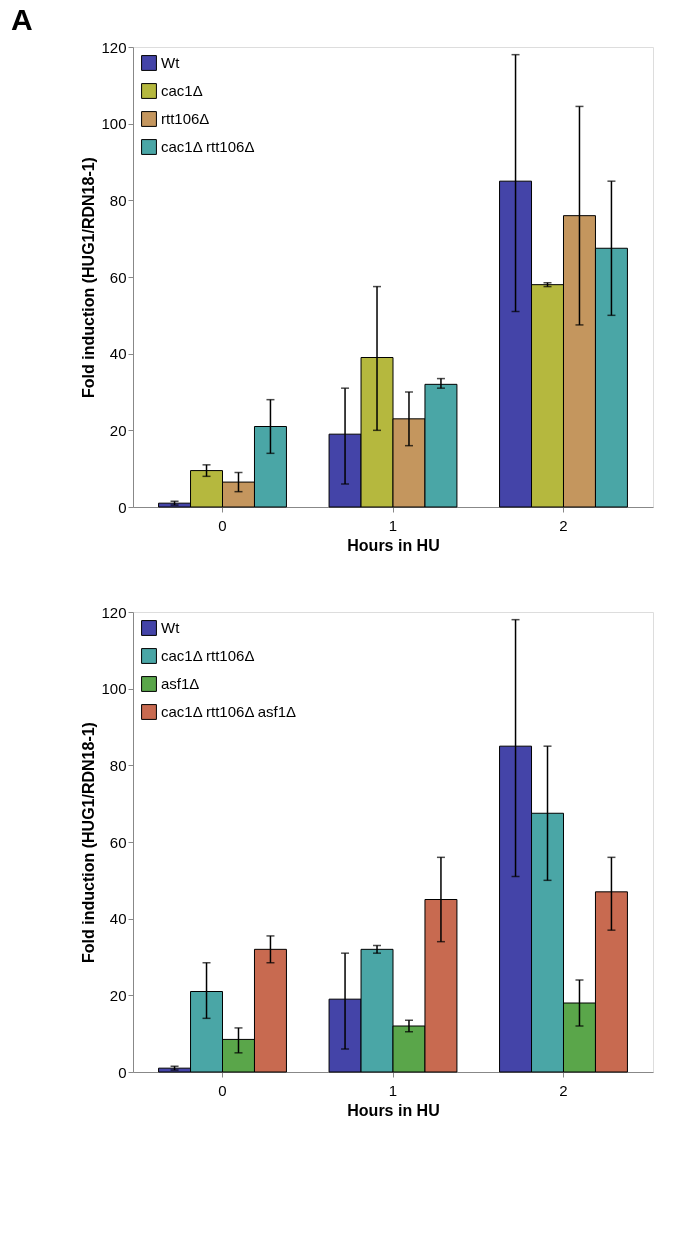 This screenshot has width=690, height=1249. What do you see at coordinates (229, 711) in the screenshot?
I see `legend-label: cac1Δ rtt106Δ asf1Δ` at bounding box center [229, 711].